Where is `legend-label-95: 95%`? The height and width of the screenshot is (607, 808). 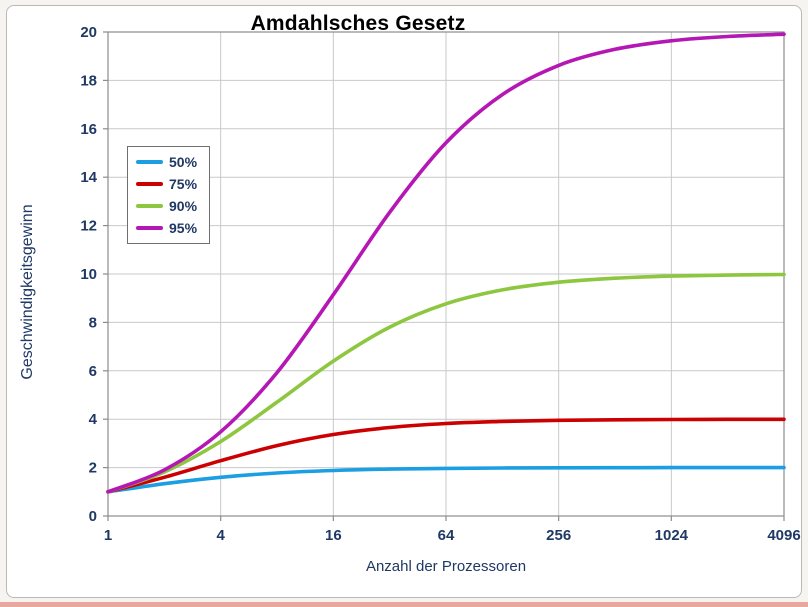 legend-label-95: 95% is located at coordinates (183, 228).